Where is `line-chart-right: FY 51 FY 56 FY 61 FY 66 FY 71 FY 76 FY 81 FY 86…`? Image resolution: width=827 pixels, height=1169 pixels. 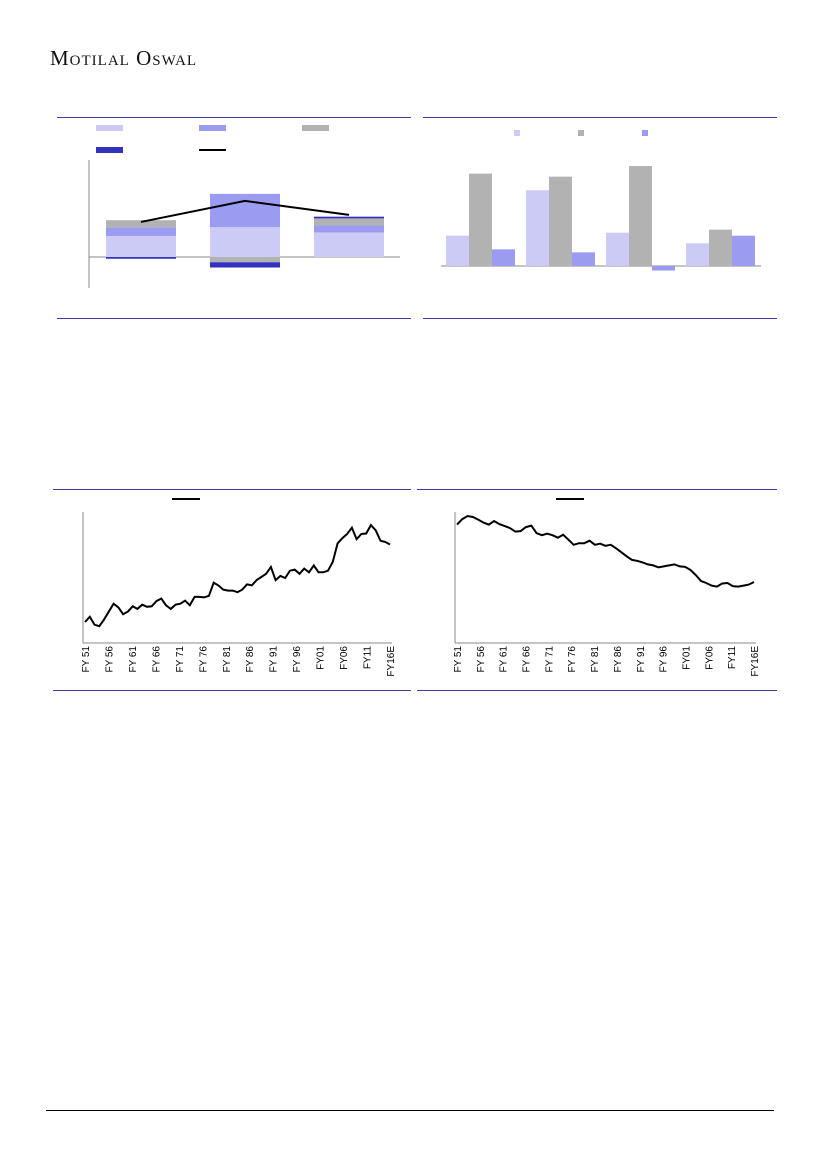 line-chart-right: FY 51 FY 56 FY 61 FY 66 FY 71 FY 76 FY 81 FY 86… is located at coordinates (607, 587).